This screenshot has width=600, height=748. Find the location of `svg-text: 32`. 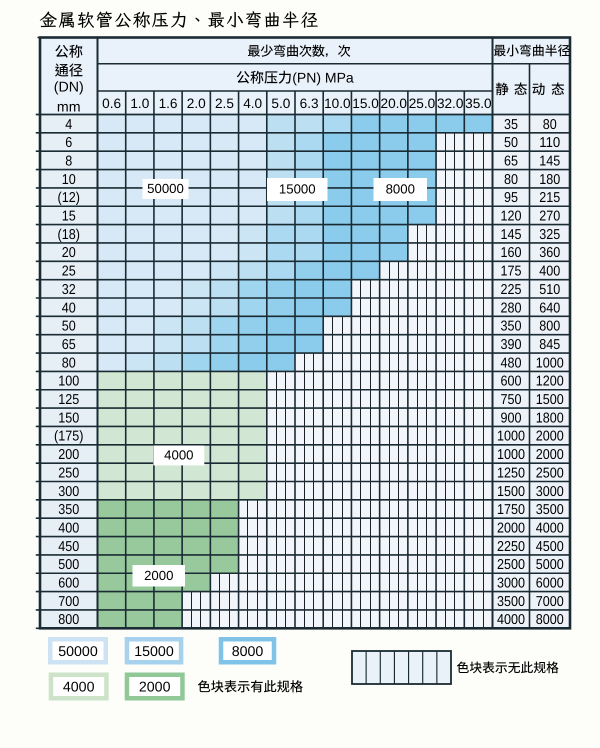

svg-text: 32 is located at coordinates (69, 290).